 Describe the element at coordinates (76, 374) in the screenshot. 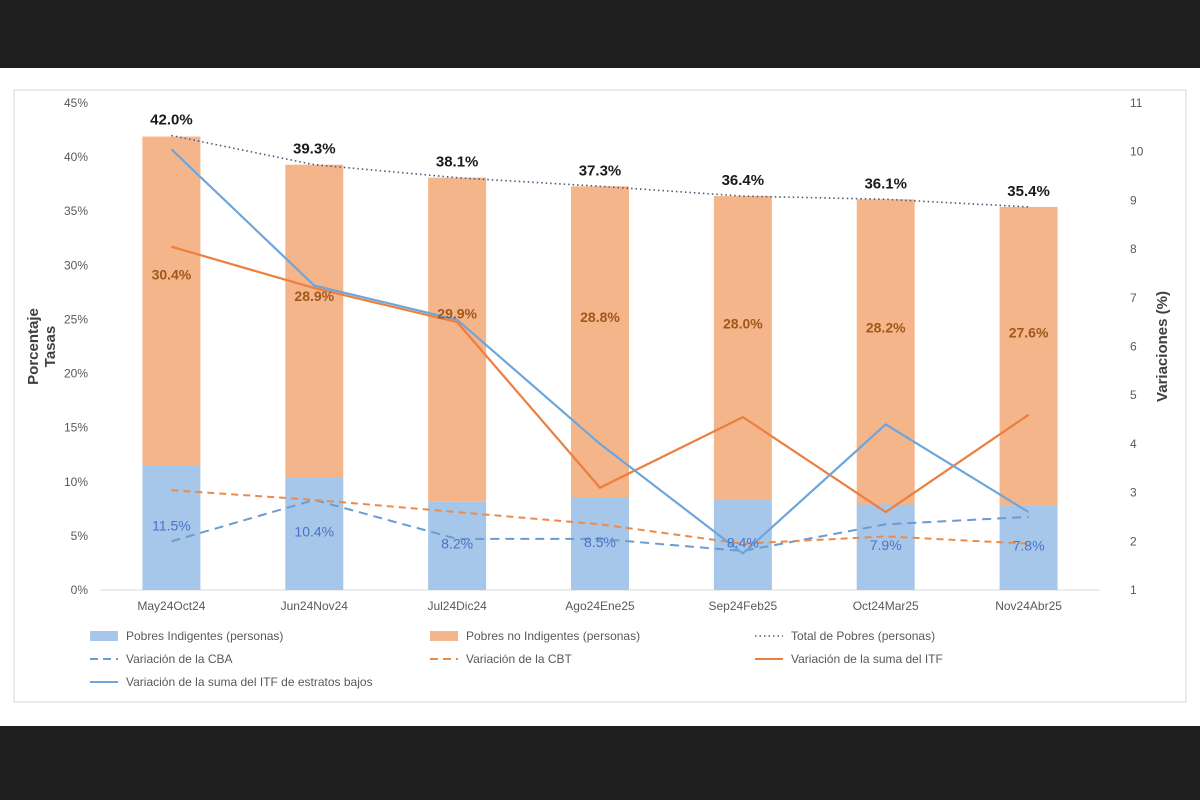

I see `y-axis-tick-label: 20%` at that location.